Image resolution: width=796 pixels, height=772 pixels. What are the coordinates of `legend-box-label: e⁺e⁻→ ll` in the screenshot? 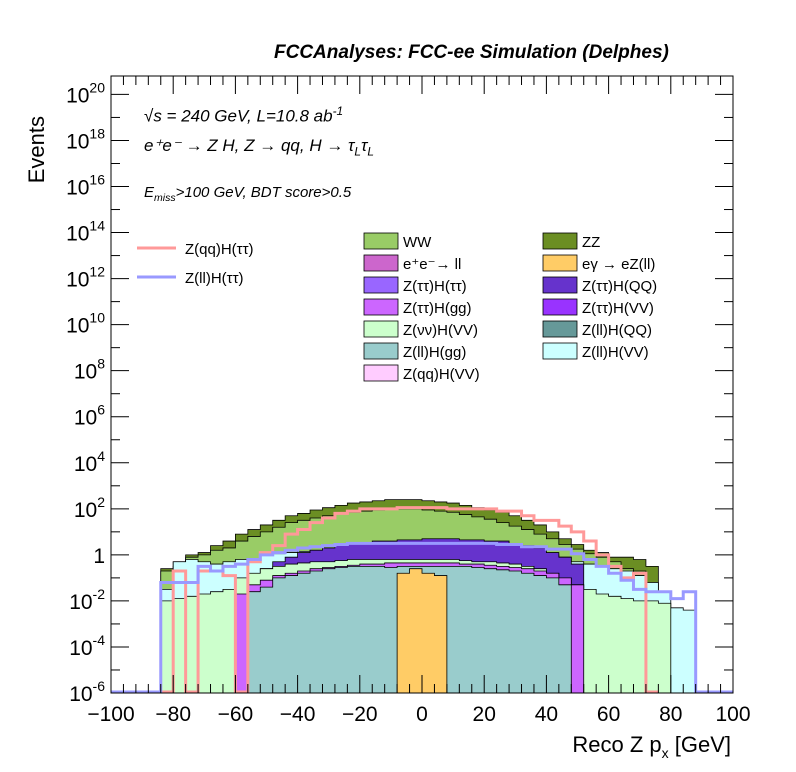 It's located at (432, 264).